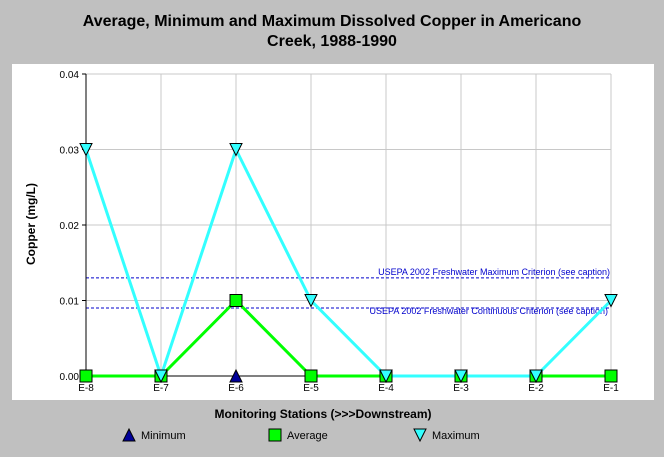 The image size is (664, 457). Describe the element at coordinates (236, 375) in the screenshot. I see `point-minimum` at that location.